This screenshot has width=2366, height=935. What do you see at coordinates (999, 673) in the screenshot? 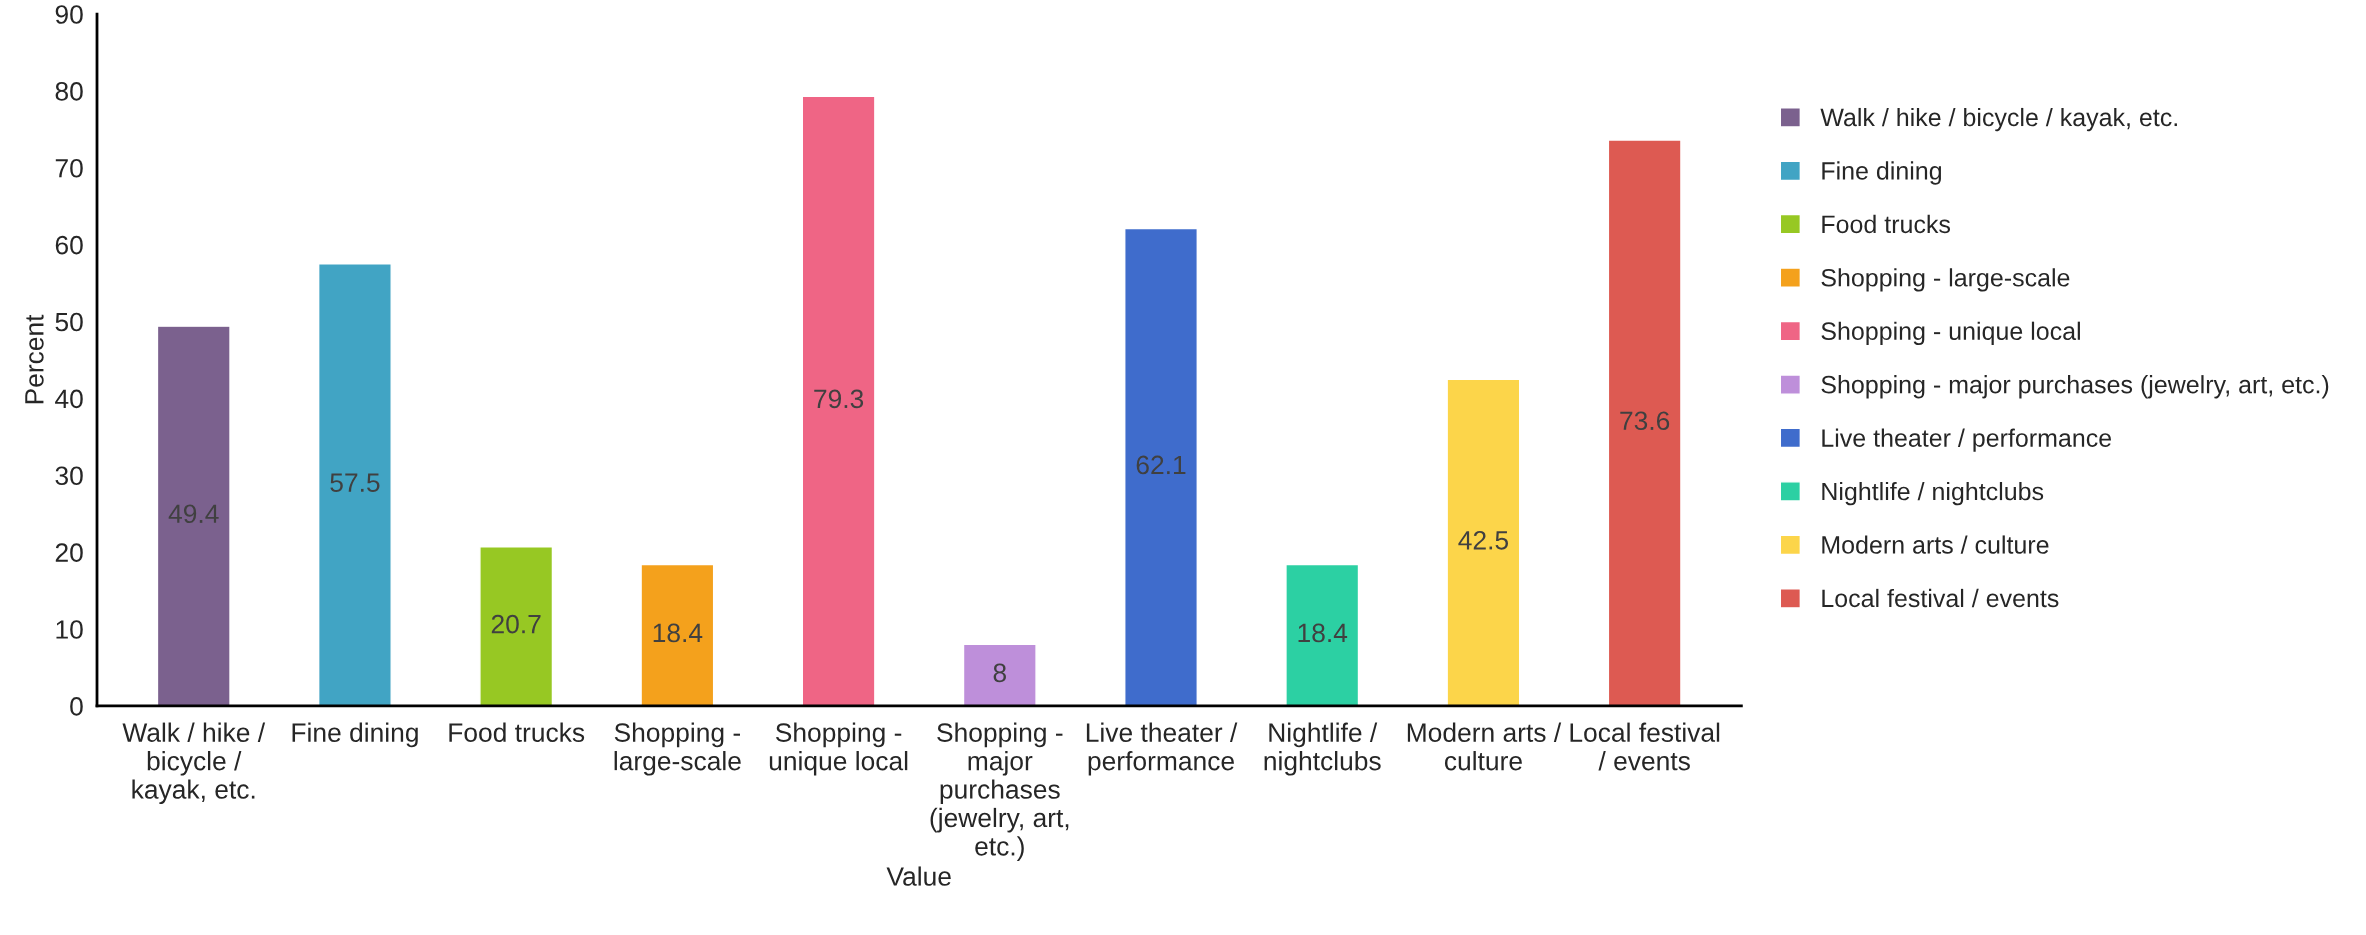
I see `data-label: 8` at bounding box center [999, 673].